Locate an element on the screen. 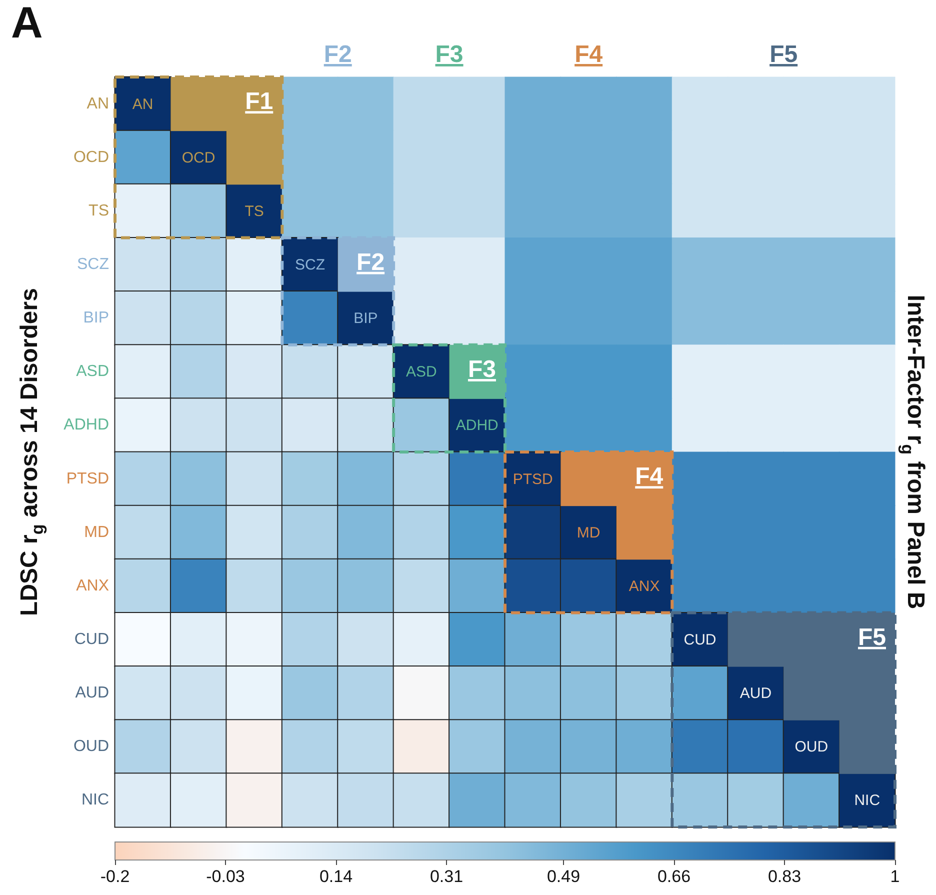 Image resolution: width=936 pixels, height=895 pixels. y-tick-label: CUD is located at coordinates (91, 639).